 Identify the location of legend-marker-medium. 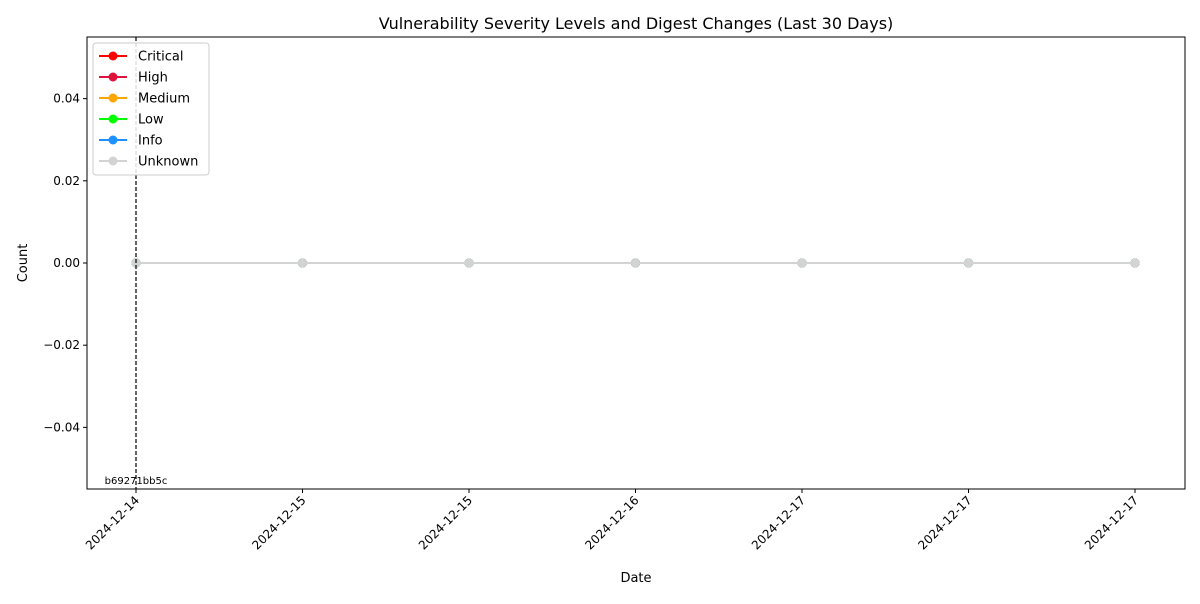
(113, 98).